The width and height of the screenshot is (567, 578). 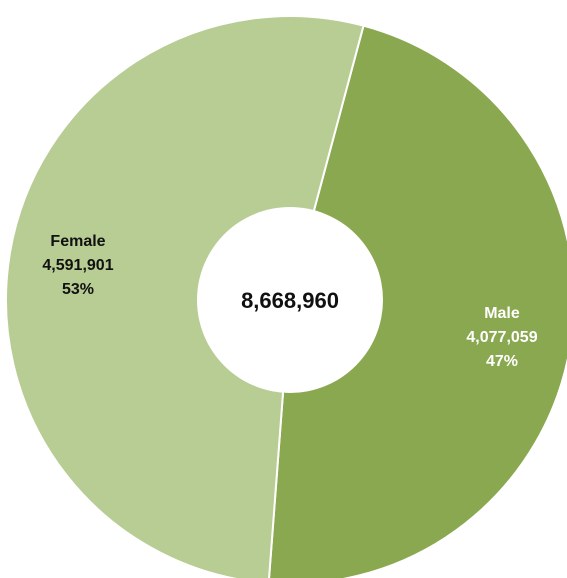 I want to click on center-total-label: 8,668,960, so click(x=290, y=300).